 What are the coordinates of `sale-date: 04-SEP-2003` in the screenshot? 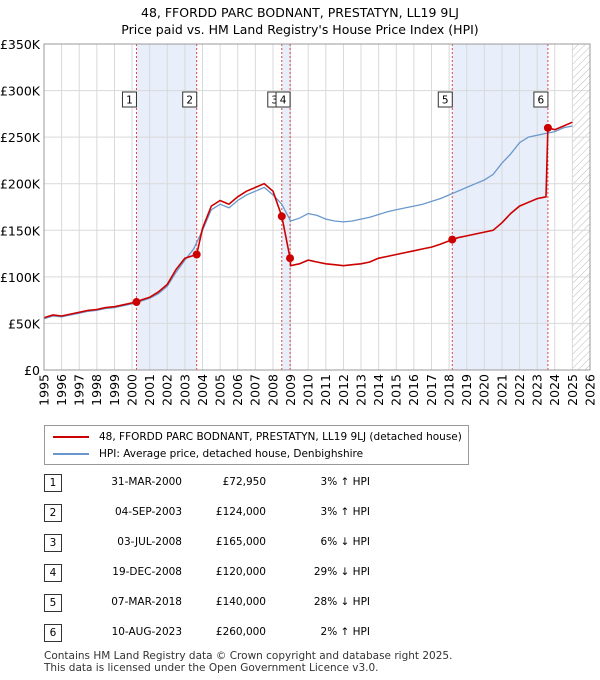 It's located at (148, 512).